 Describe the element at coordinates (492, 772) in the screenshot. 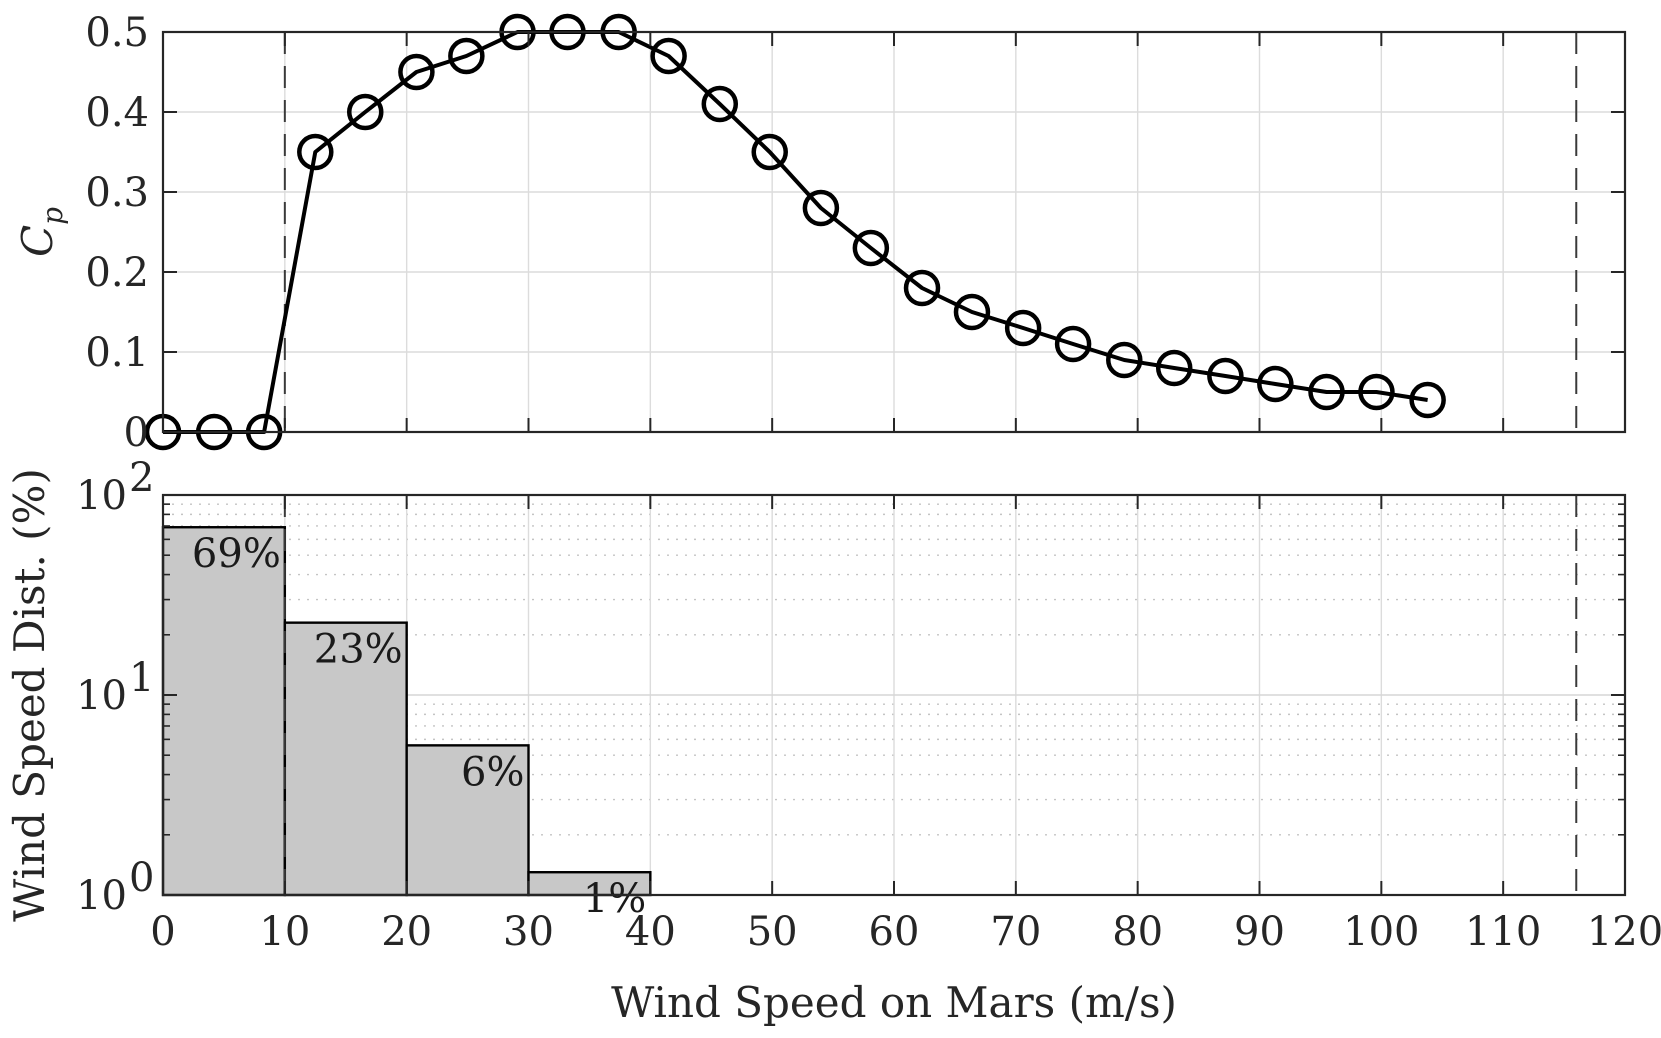

I see `dist-bar-label: 6%` at that location.